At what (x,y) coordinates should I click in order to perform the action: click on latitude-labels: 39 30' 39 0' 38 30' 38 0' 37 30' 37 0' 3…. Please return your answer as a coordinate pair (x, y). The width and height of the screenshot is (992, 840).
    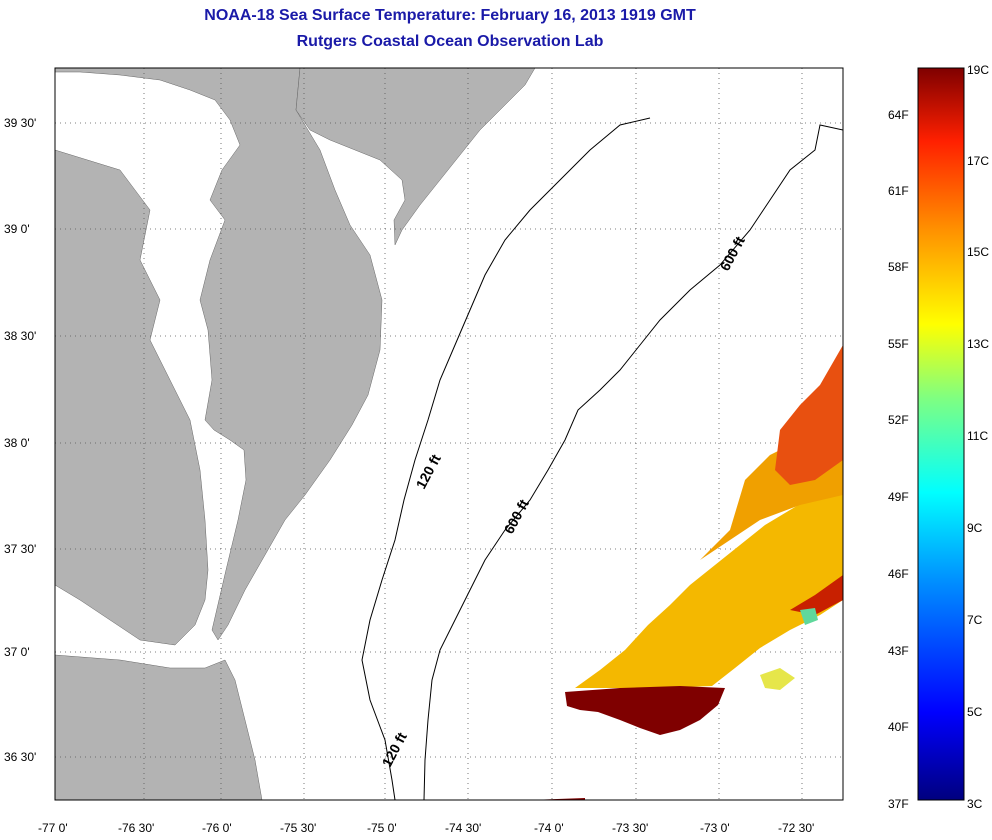
    Looking at the image, I should click on (20, 440).